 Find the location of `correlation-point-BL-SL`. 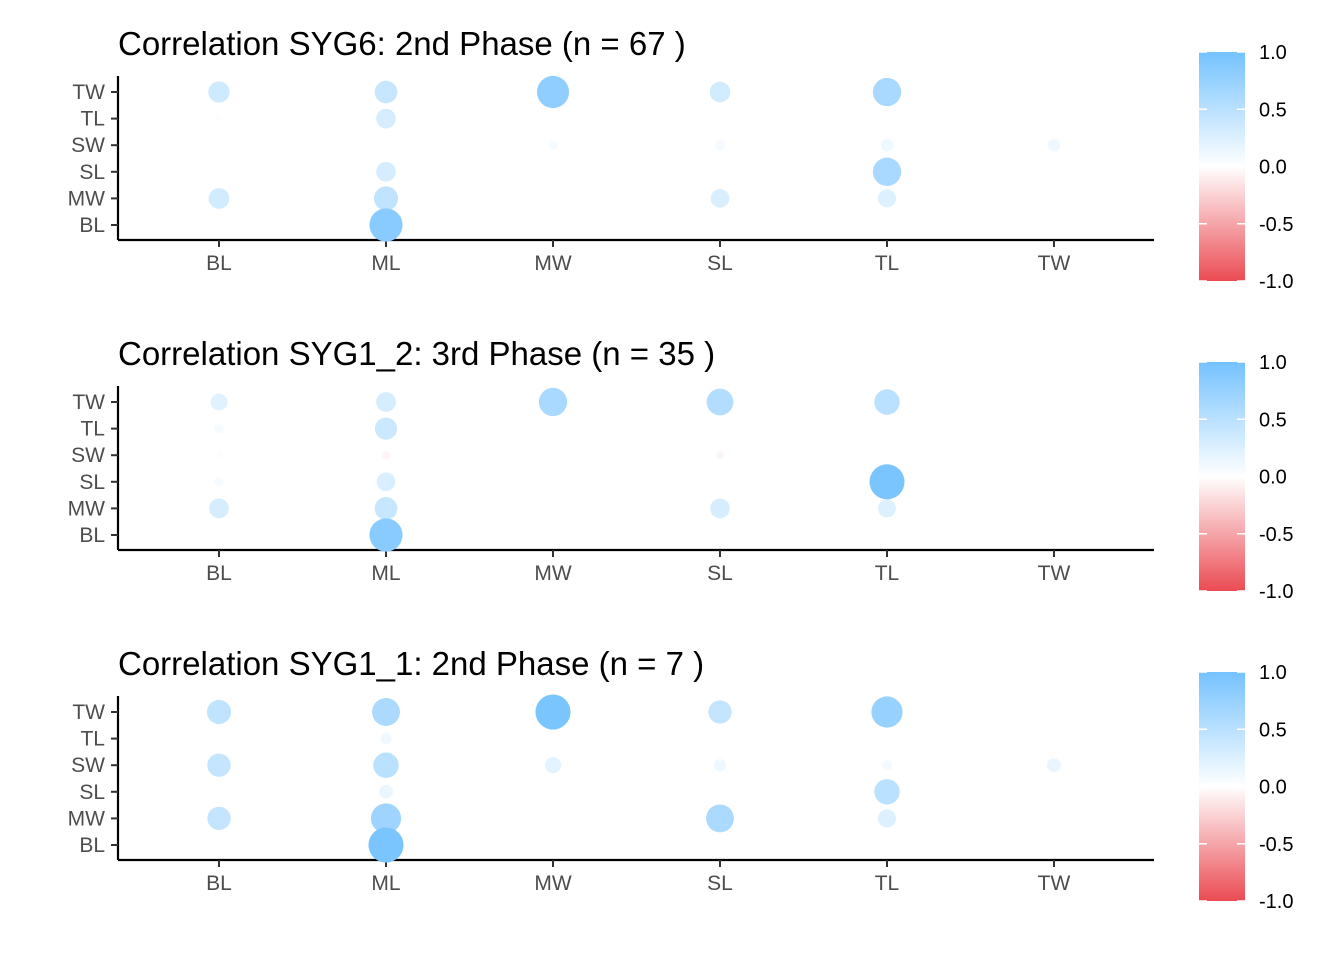

correlation-point-BL-SL is located at coordinates (219, 482).